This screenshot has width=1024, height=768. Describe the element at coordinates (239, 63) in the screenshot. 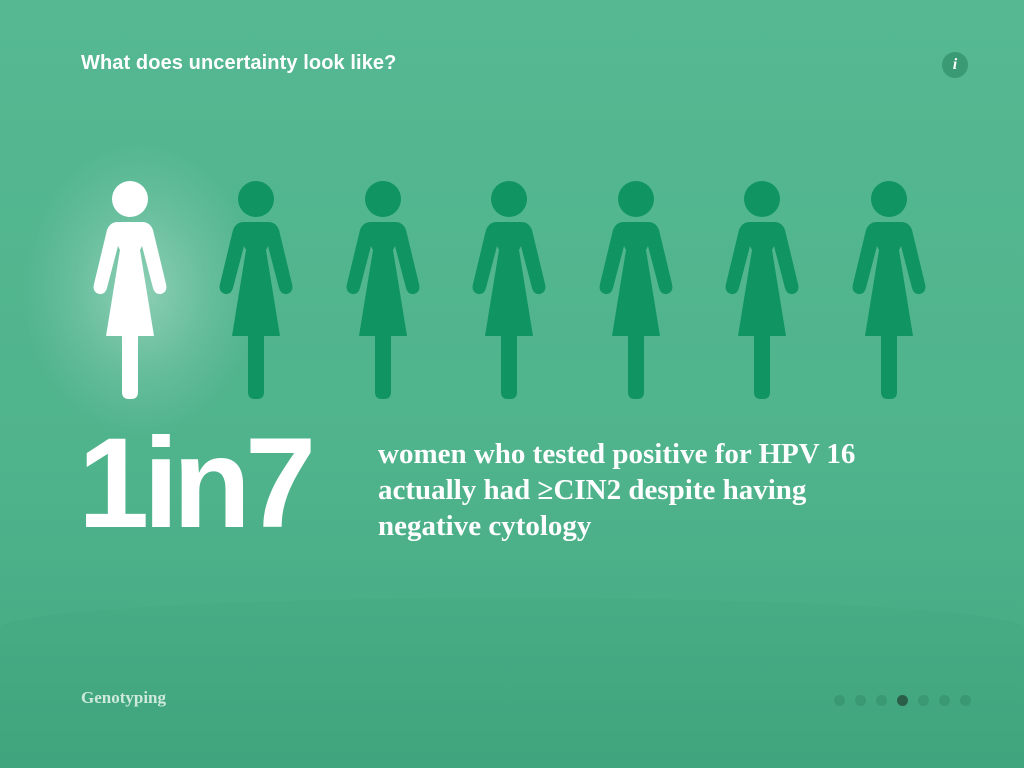

I see `page-title: What does uncertainty look like?` at that location.